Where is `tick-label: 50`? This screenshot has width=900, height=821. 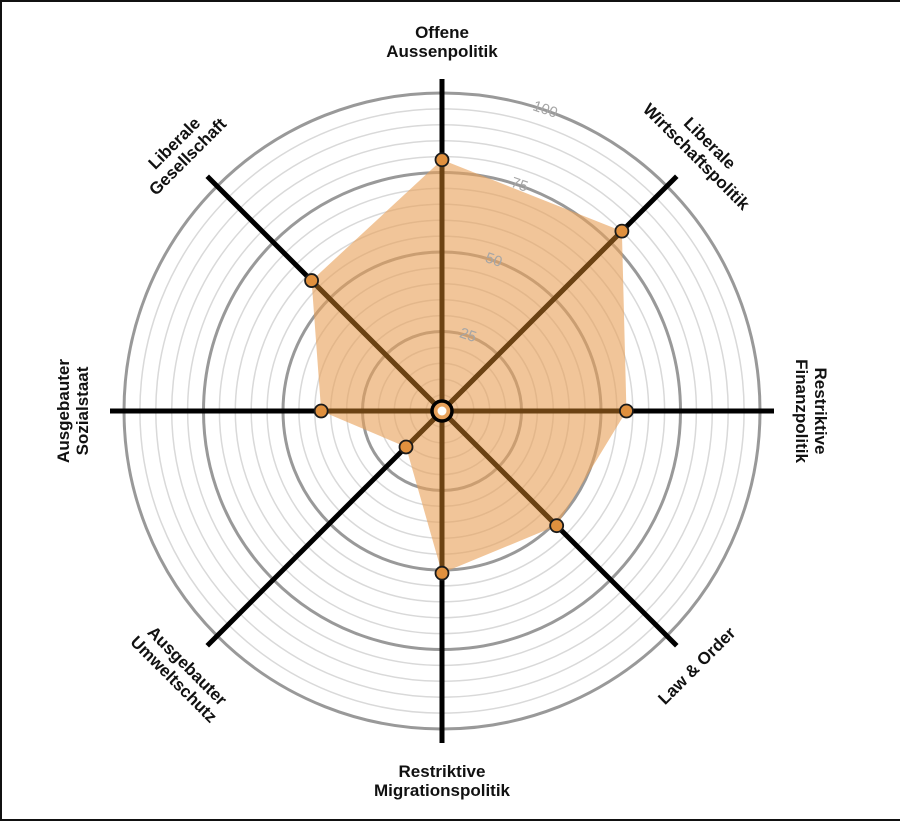 tick-label: 50 is located at coordinates (493, 259).